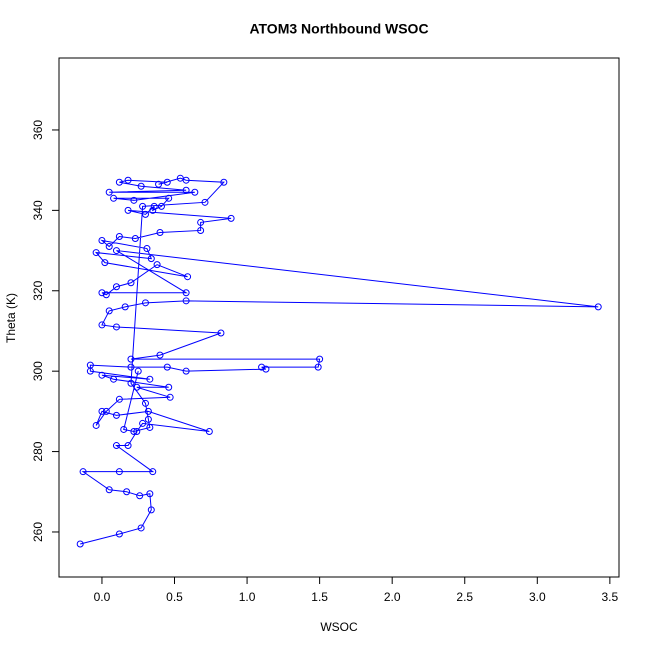 The height and width of the screenshot is (650, 650). What do you see at coordinates (319, 597) in the screenshot?
I see `x-tick-label: 1.5` at bounding box center [319, 597].